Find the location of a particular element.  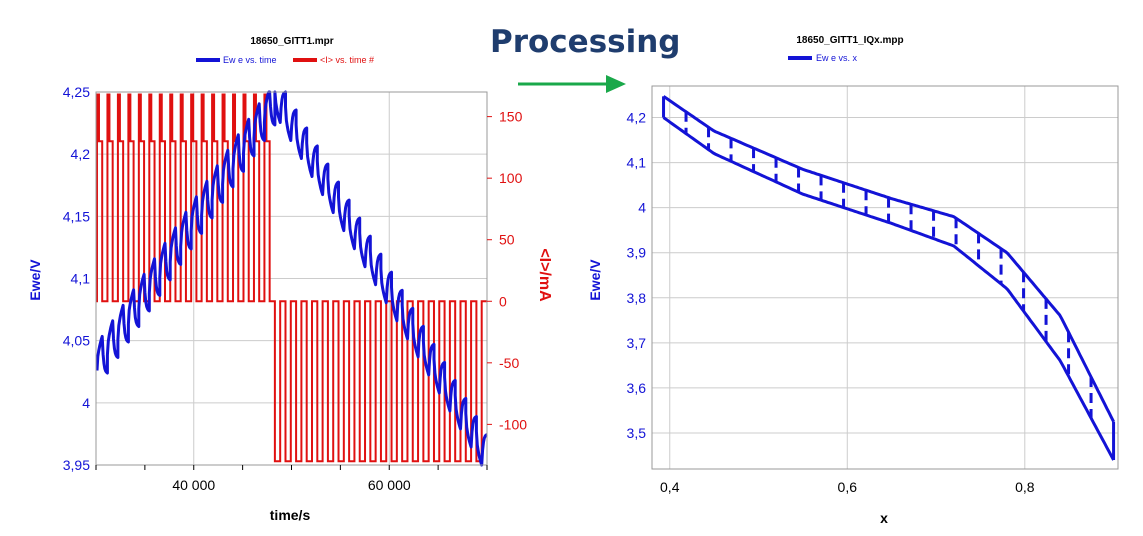

right-legend: Ew e vs. x is located at coordinates (823, 58).